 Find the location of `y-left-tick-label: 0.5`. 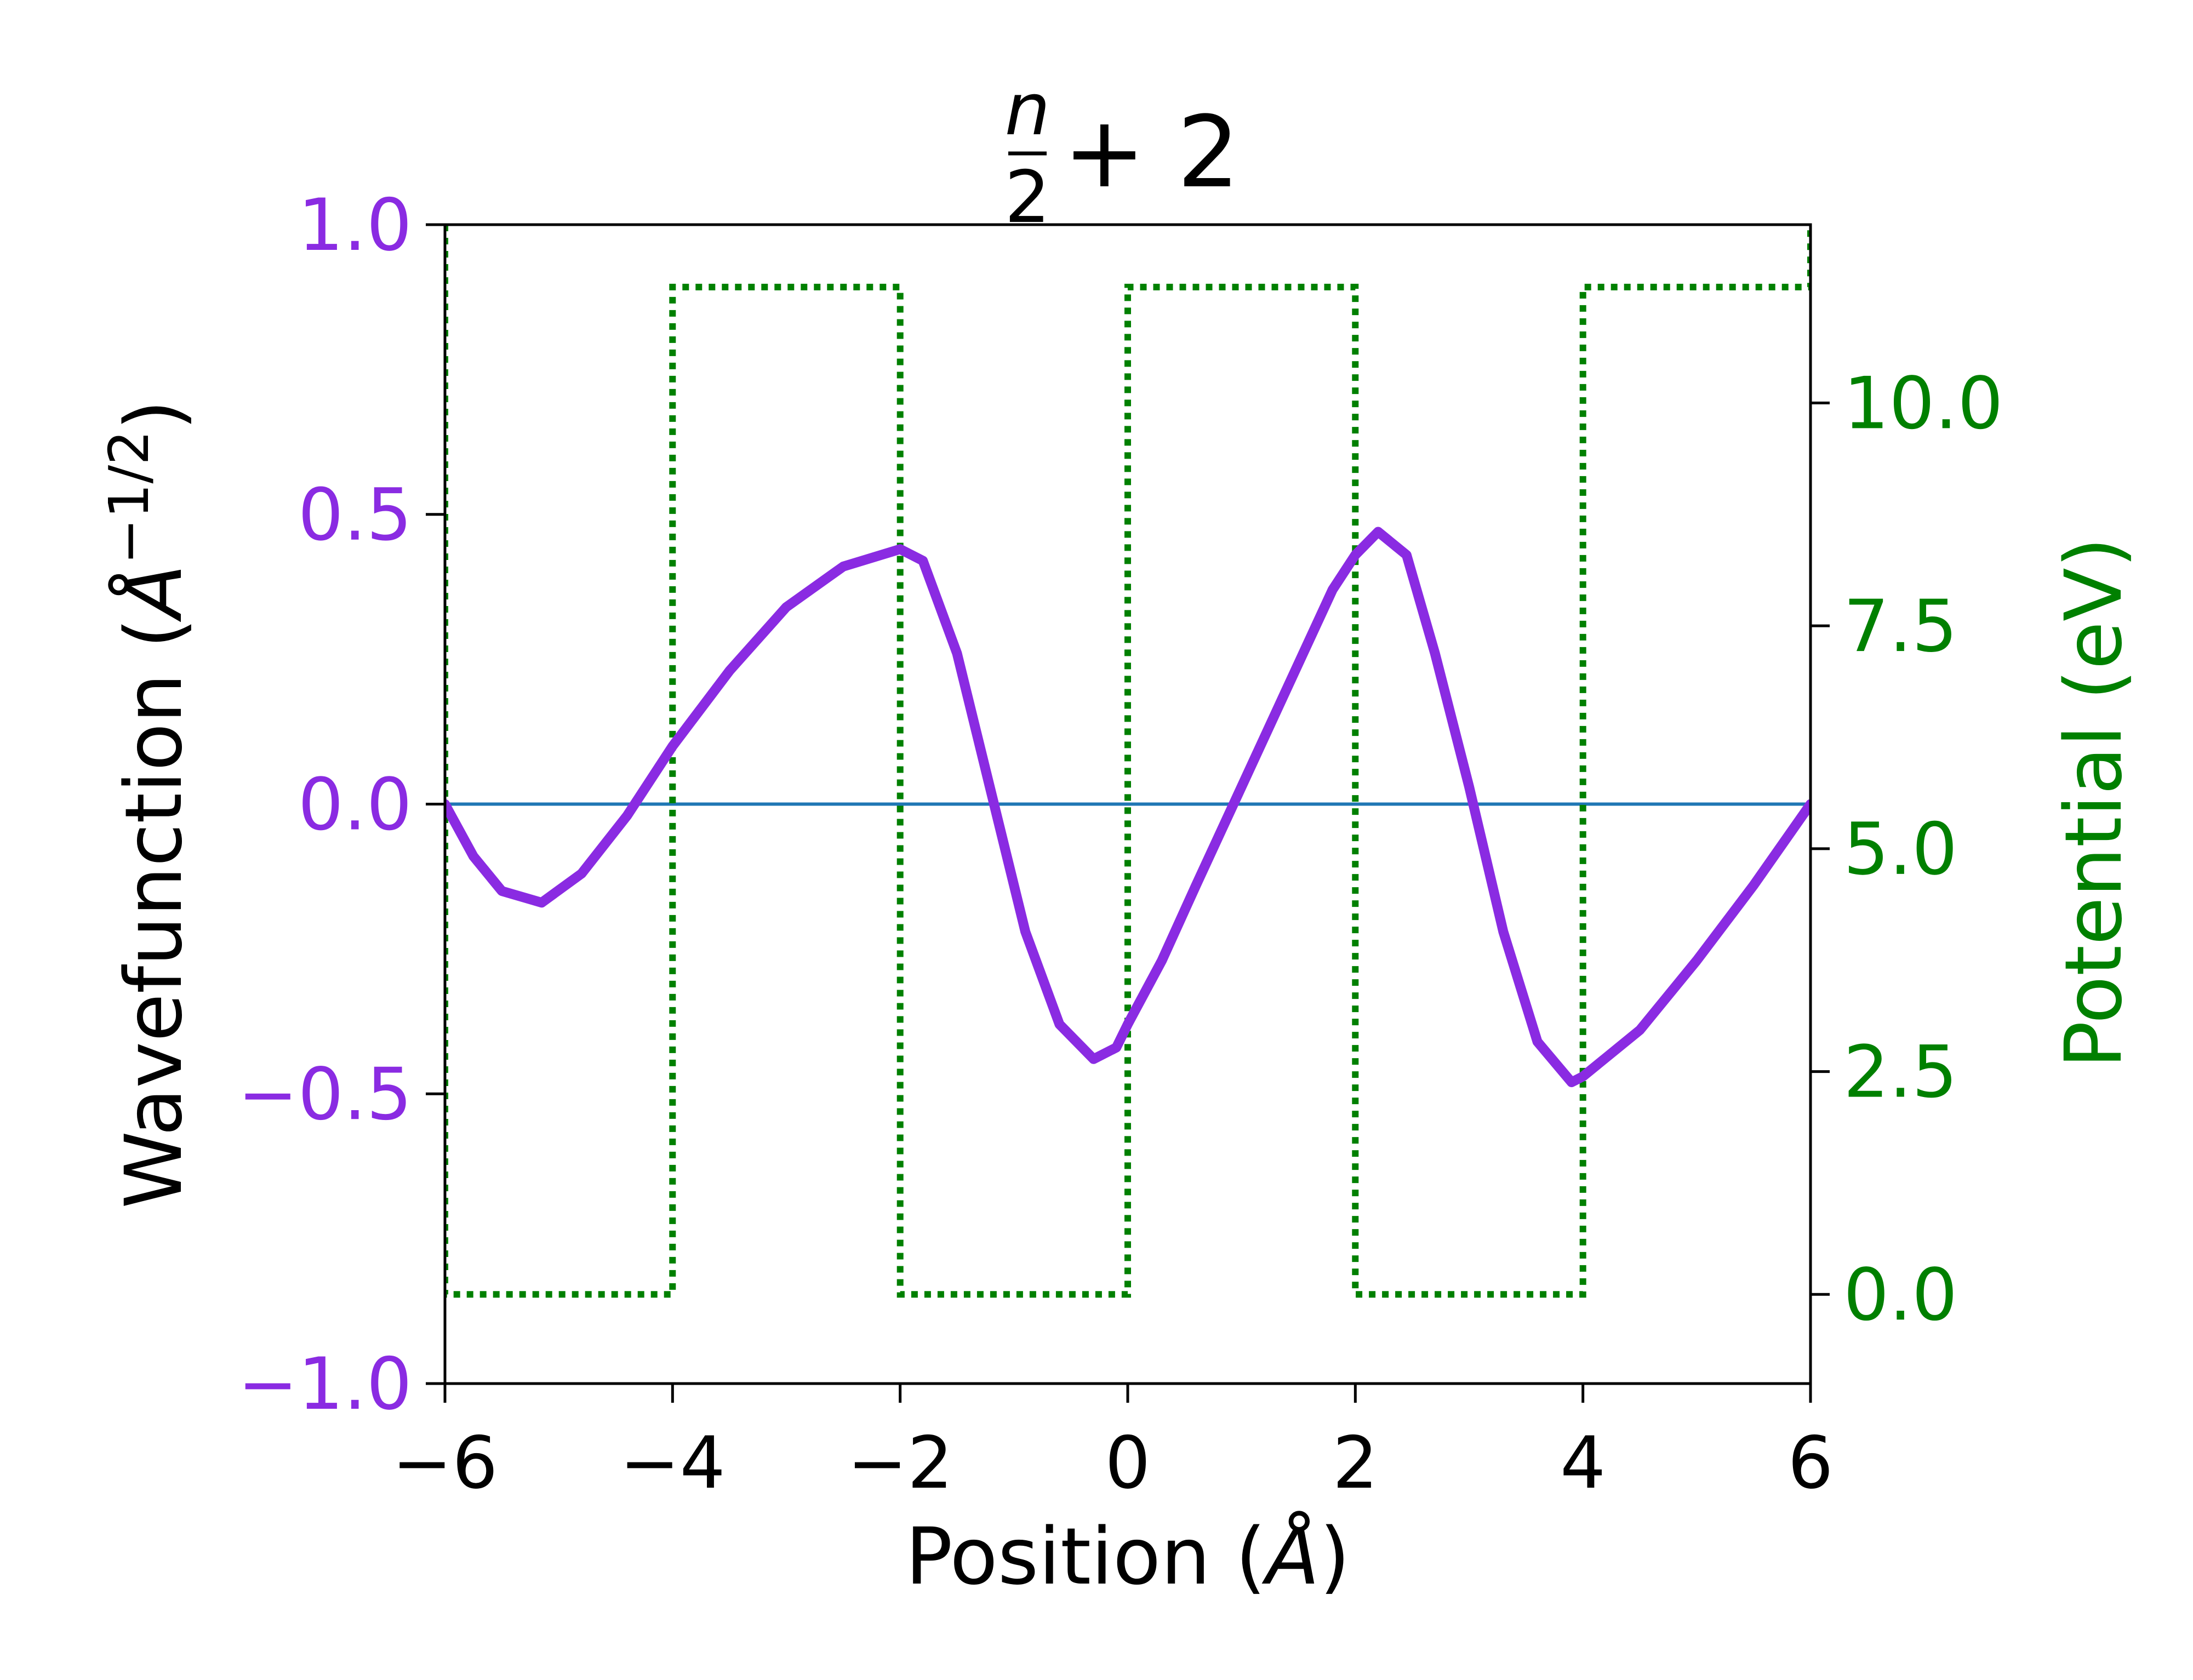

y-left-tick-label: 0.5 is located at coordinates (355, 515).